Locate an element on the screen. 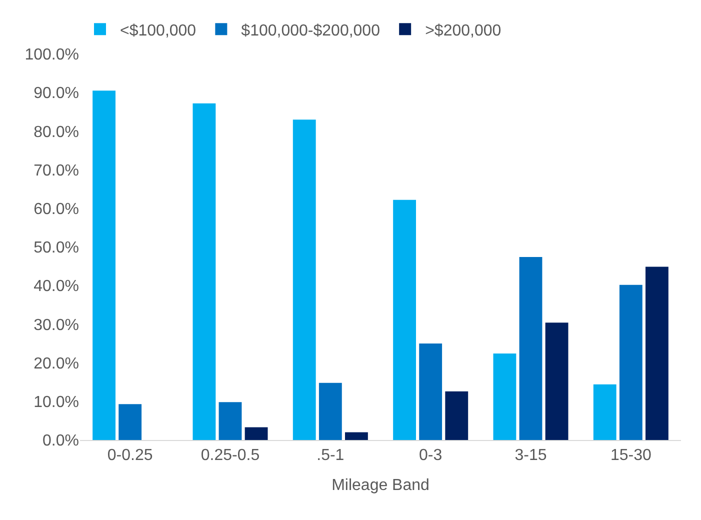 The width and height of the screenshot is (701, 520). y-tick-label: 50.0% is located at coordinates (56, 248).